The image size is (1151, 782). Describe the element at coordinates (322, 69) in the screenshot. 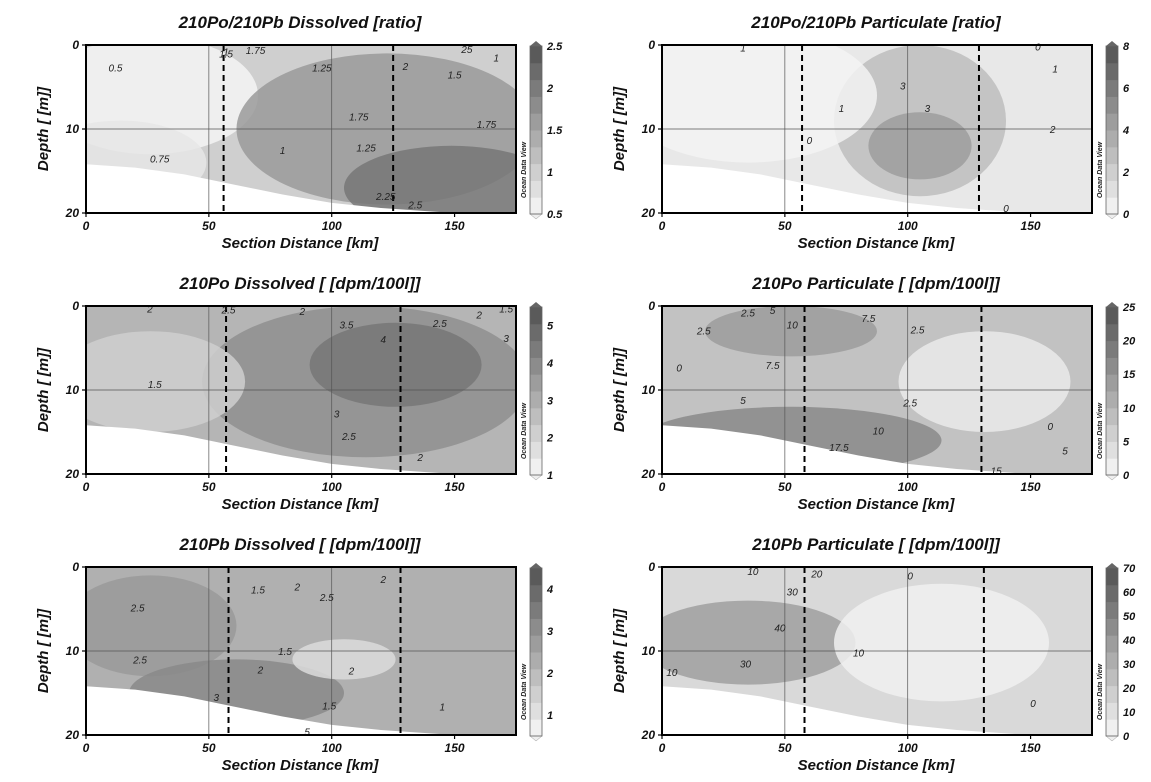

I see `contour-label: 1.25` at that location.